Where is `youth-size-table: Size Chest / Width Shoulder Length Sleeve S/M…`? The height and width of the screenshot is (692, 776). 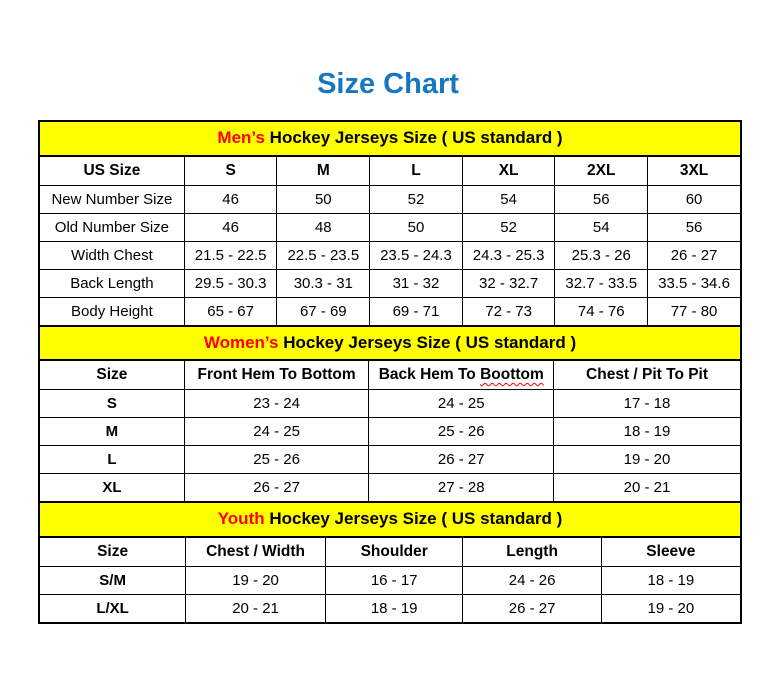 youth-size-table: Size Chest / Width Shoulder Length Sleeve S/M… is located at coordinates (390, 579).